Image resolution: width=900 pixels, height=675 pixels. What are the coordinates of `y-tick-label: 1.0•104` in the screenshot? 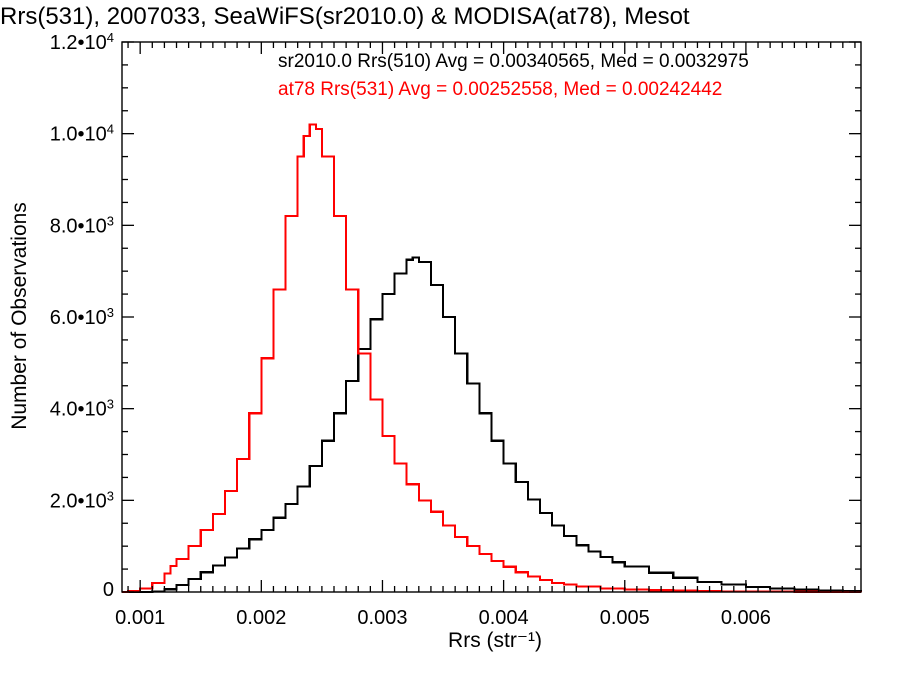 It's located at (82, 133).